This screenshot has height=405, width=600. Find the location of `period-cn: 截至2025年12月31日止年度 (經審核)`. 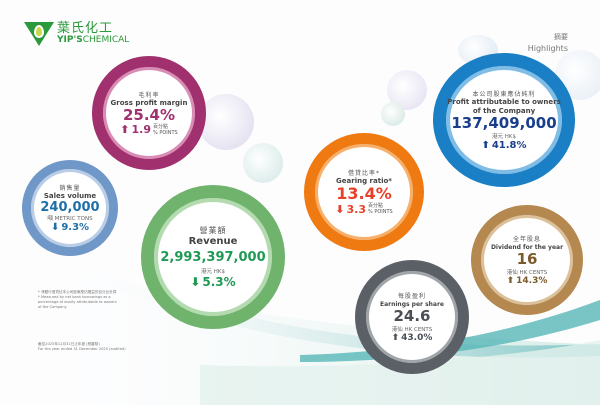

period-cn: 截至2025年12月31日止年度 (經審核) is located at coordinates (69, 344).